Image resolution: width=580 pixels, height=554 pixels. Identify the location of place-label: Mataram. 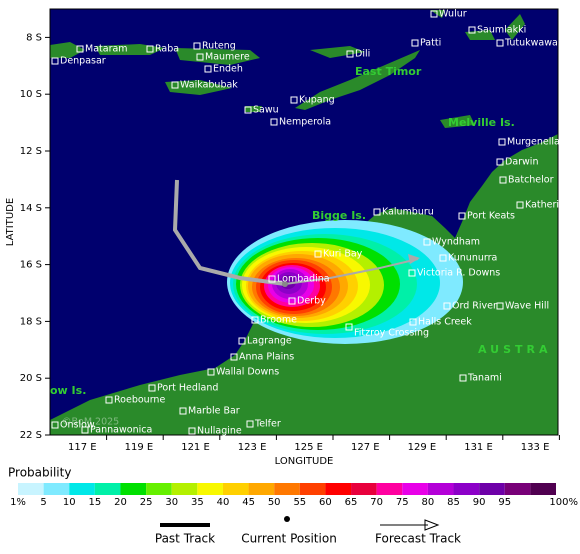
(106, 49).